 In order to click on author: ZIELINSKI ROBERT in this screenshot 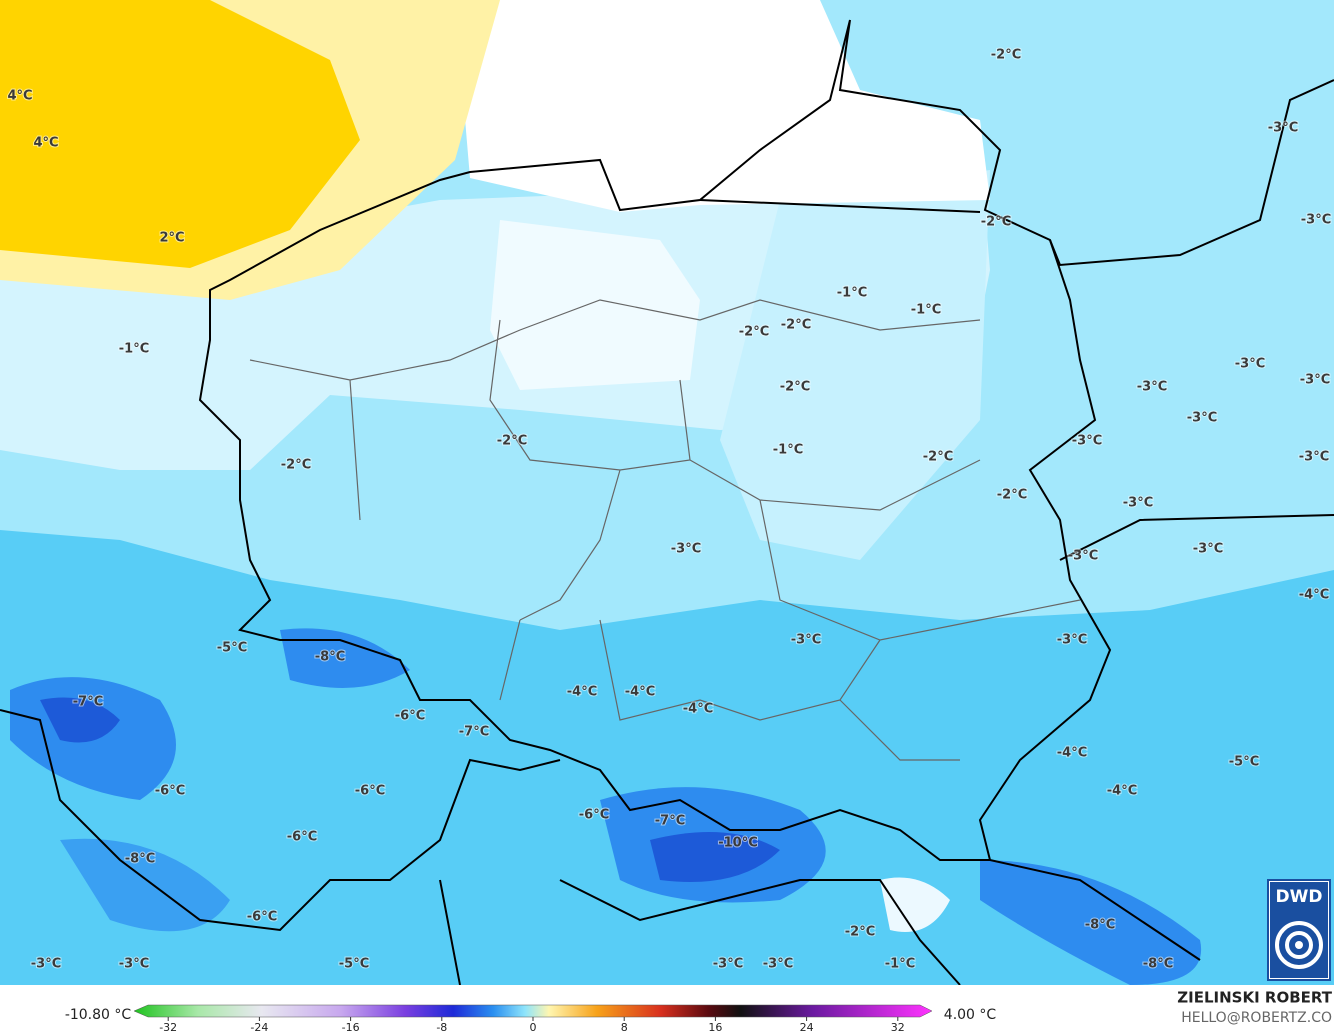, I will do `click(1254, 998)`.